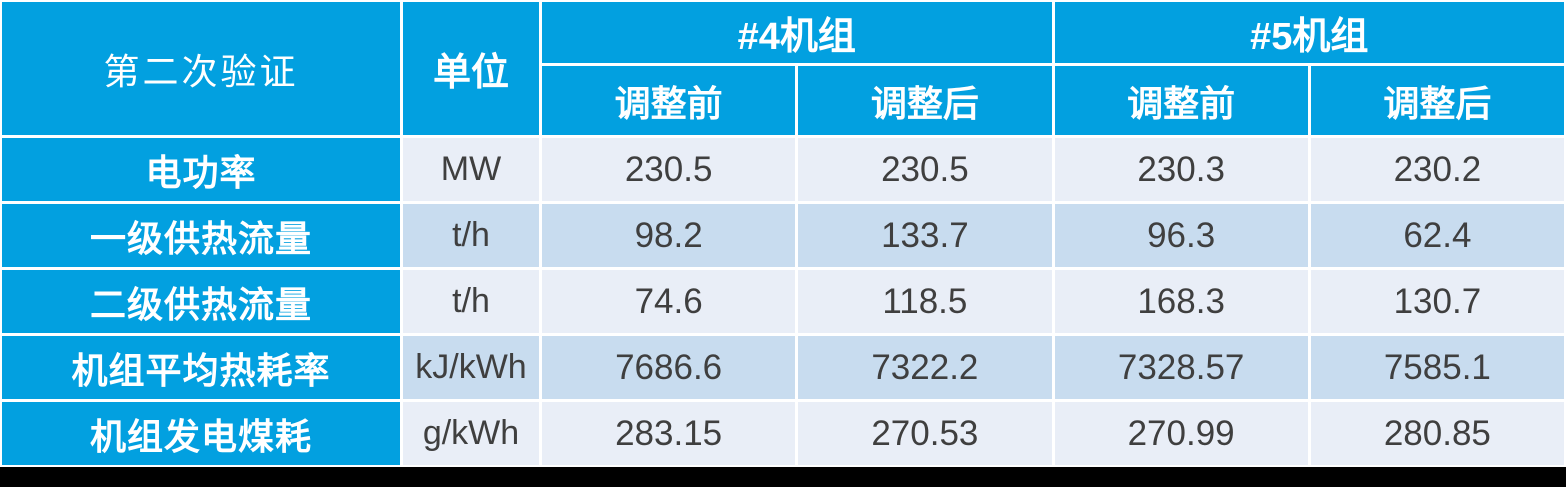 This screenshot has width=1566, height=487. Describe the element at coordinates (925, 235) in the screenshot. I see `value-cell: 133.7` at that location.